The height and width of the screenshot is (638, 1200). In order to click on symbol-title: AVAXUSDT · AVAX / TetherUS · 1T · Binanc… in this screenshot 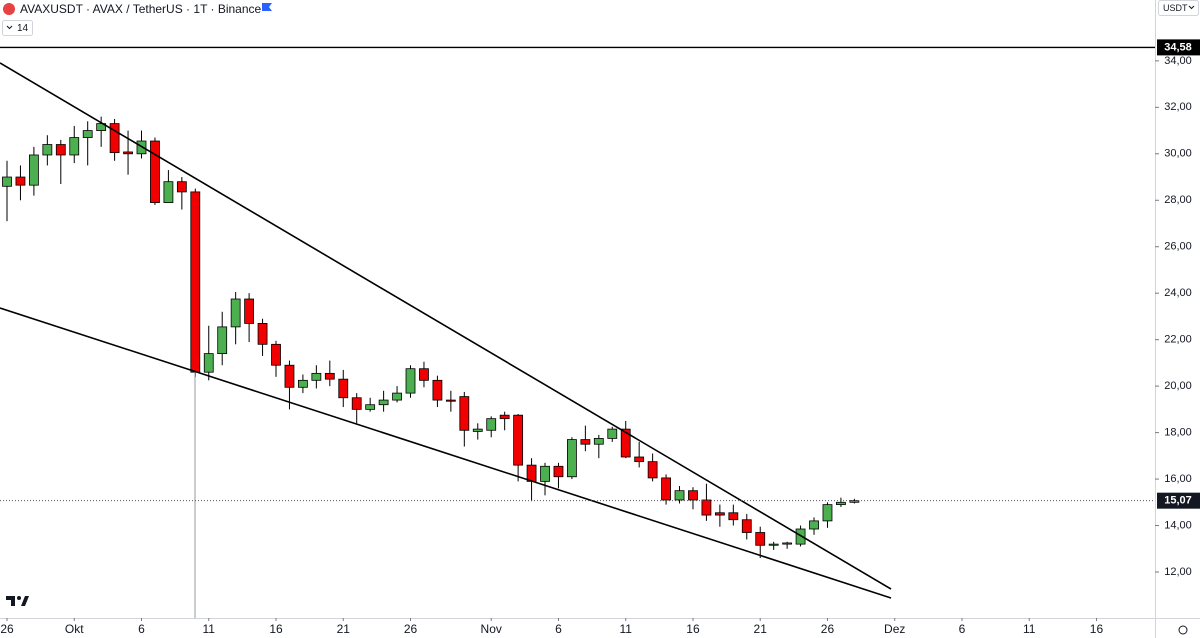, I will do `click(141, 9)`.